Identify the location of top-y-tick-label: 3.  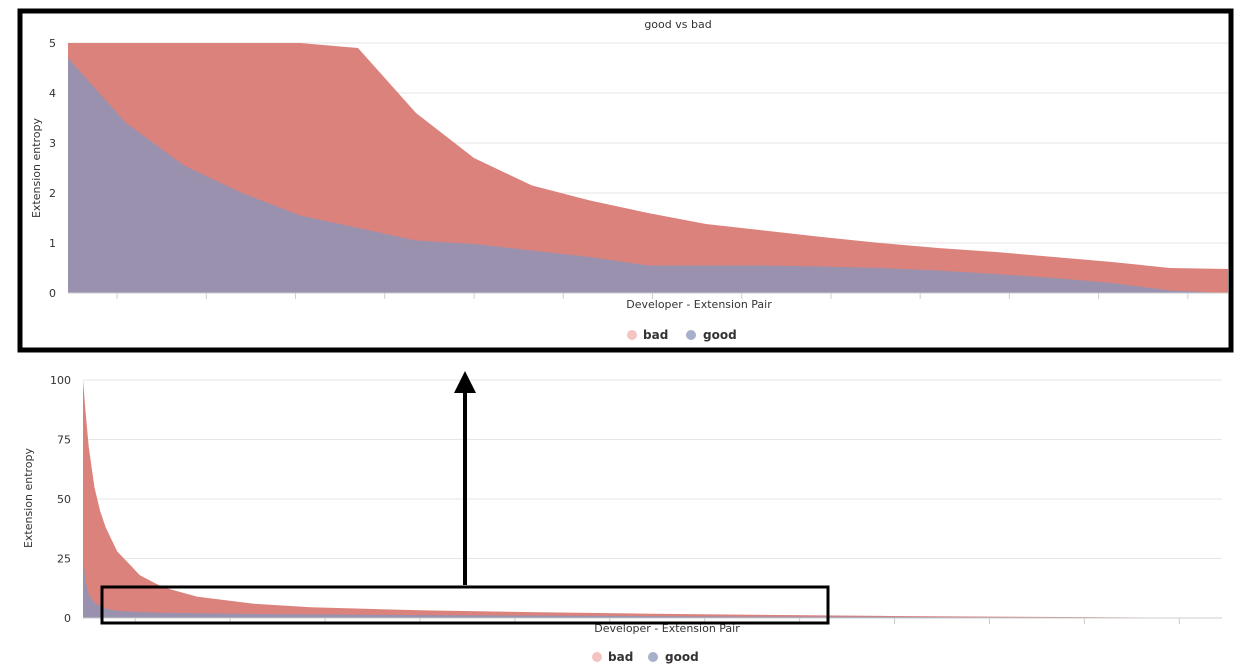
(52, 143).